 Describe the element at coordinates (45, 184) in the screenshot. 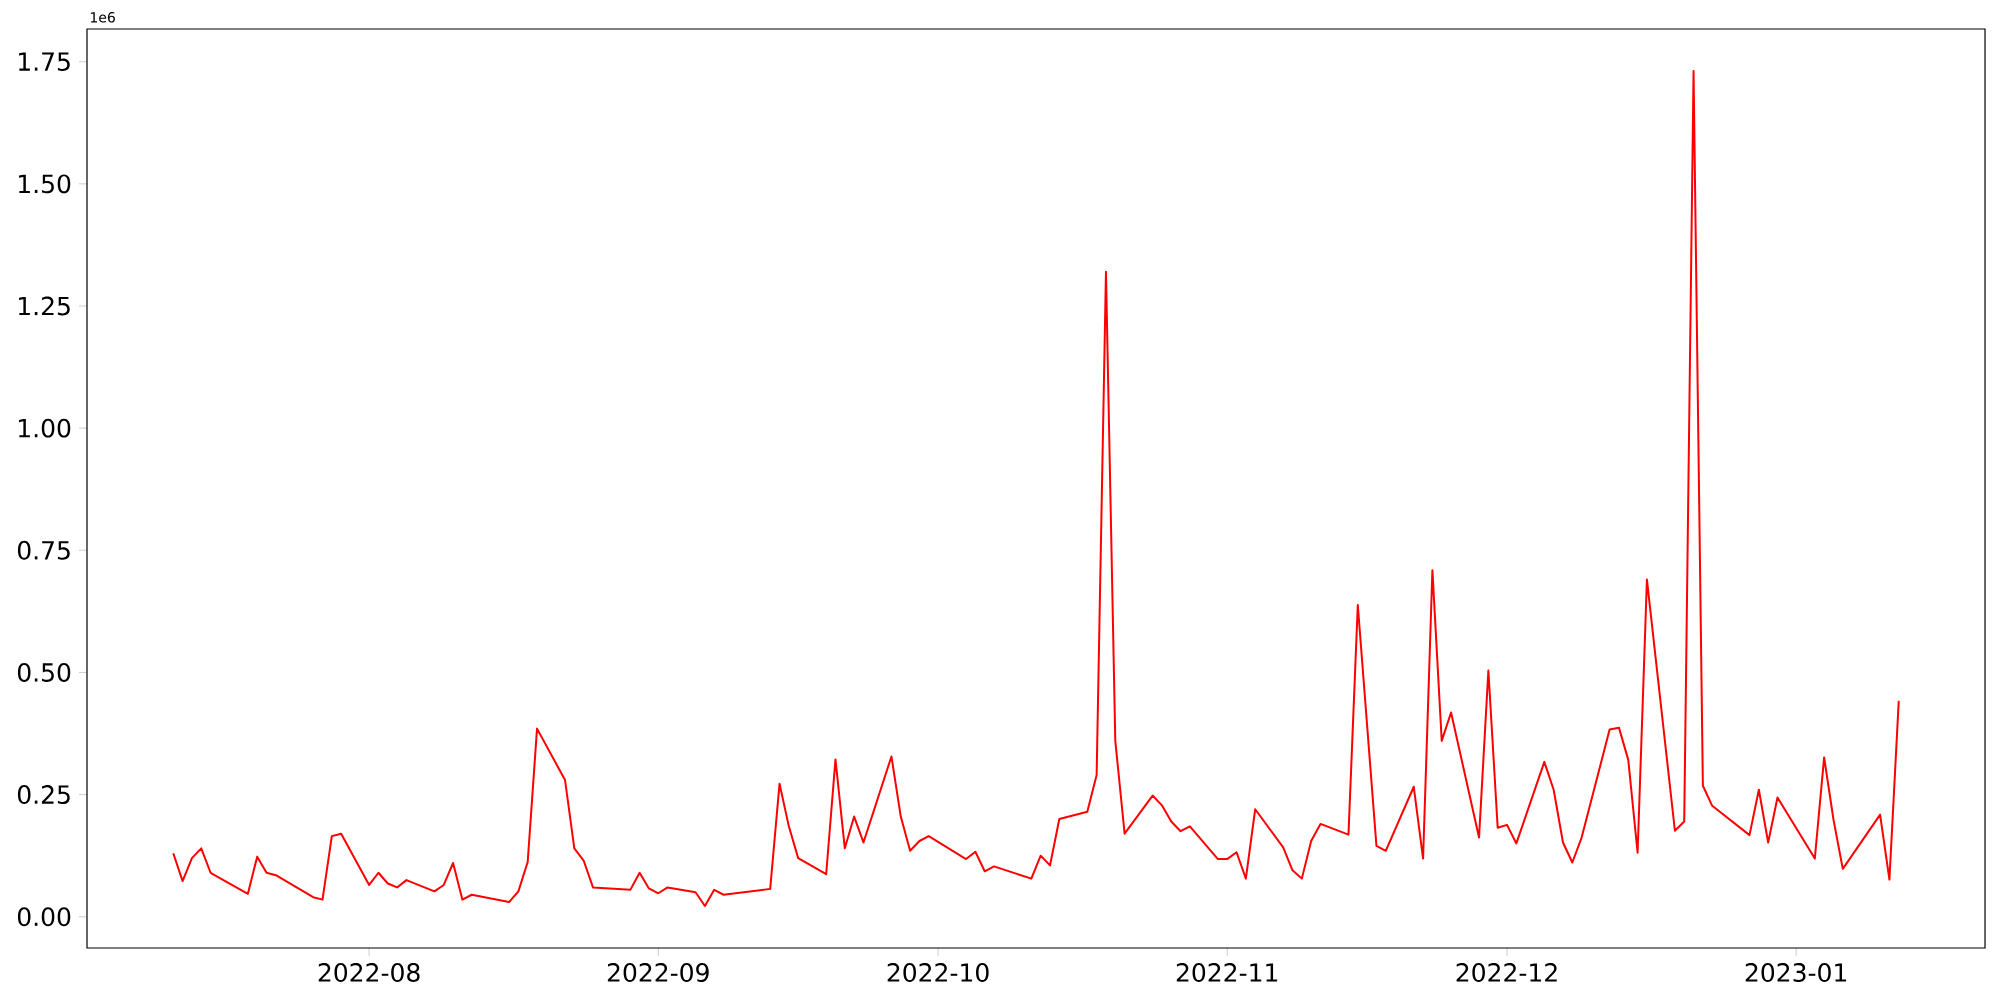

I see `y-tick-label: 1.50` at that location.